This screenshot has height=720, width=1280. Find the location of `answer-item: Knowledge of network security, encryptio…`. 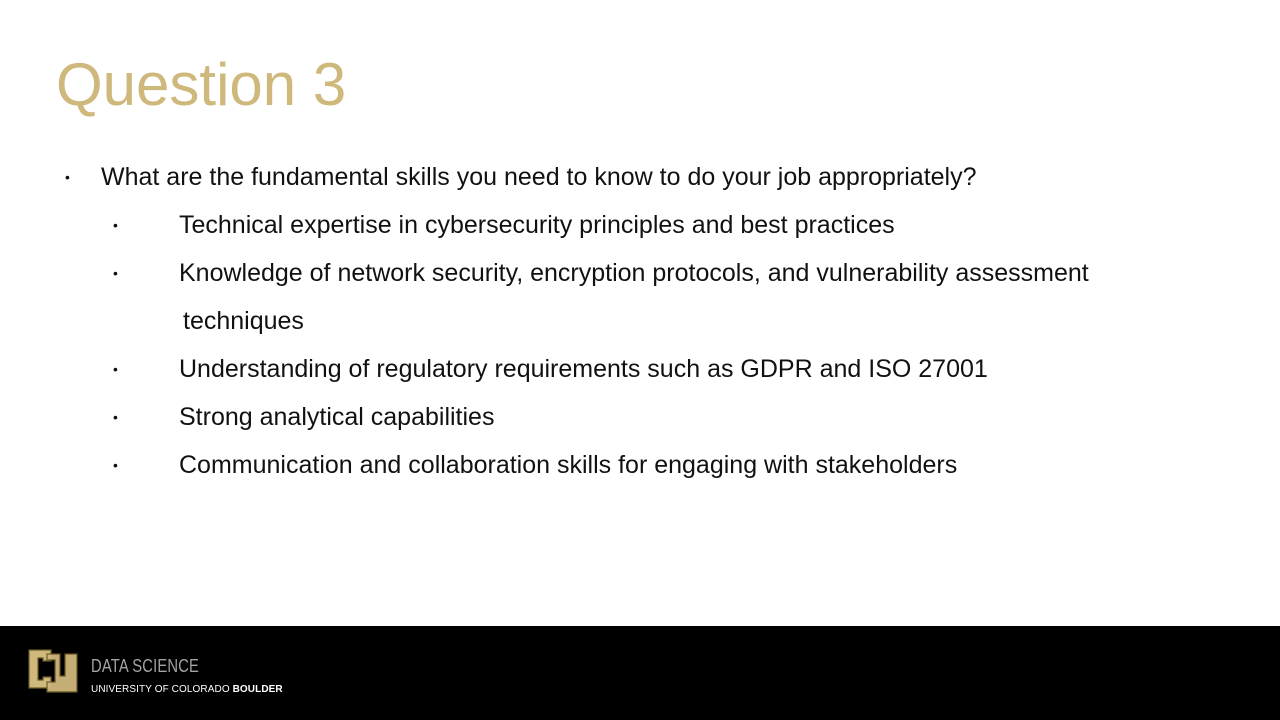

answer-item: Knowledge of network security, encryptio… is located at coordinates (634, 273).